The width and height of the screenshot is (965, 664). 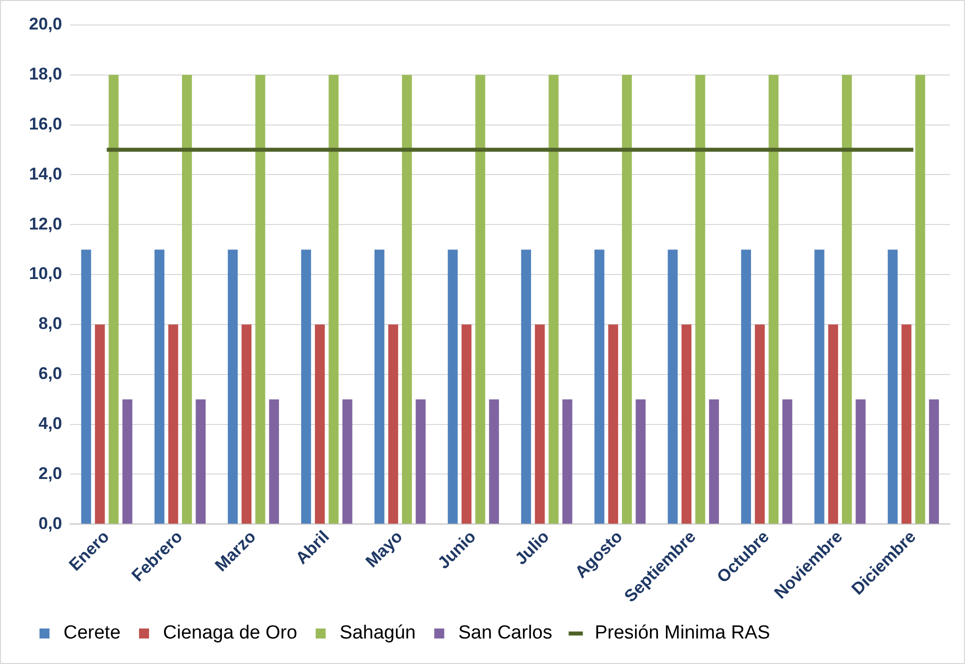 What do you see at coordinates (50, 423) in the screenshot?
I see `y-tick-label: 4,0` at bounding box center [50, 423].